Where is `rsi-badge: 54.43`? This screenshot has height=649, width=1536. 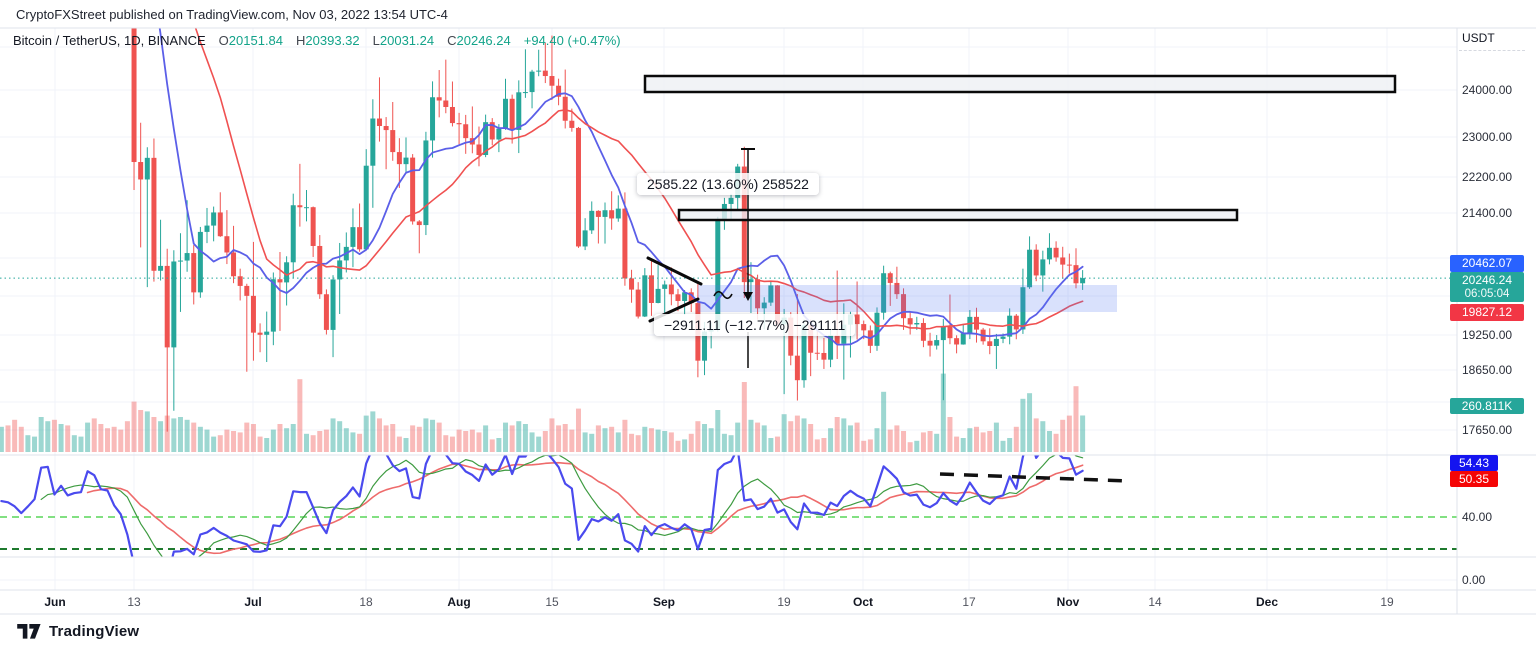 rsi-badge: 54.43 is located at coordinates (1474, 463).